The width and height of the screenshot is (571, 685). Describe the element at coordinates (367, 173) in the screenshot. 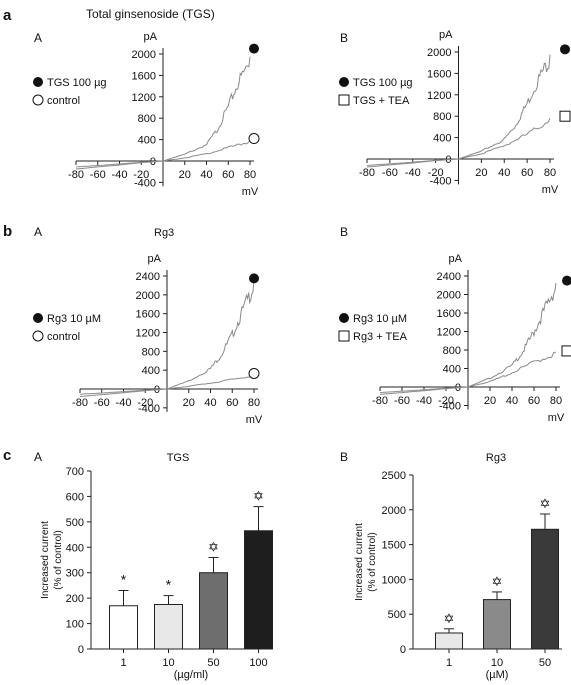

I see `iv2-xtick-label: -80` at that location.